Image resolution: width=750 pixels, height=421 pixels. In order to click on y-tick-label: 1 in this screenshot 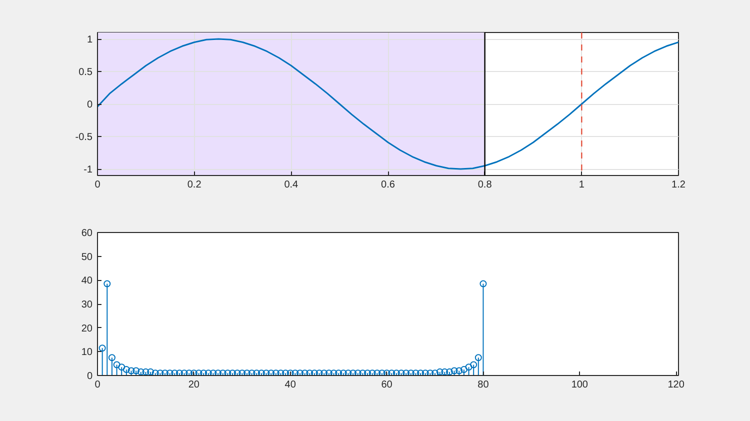, I will do `click(89, 40)`.